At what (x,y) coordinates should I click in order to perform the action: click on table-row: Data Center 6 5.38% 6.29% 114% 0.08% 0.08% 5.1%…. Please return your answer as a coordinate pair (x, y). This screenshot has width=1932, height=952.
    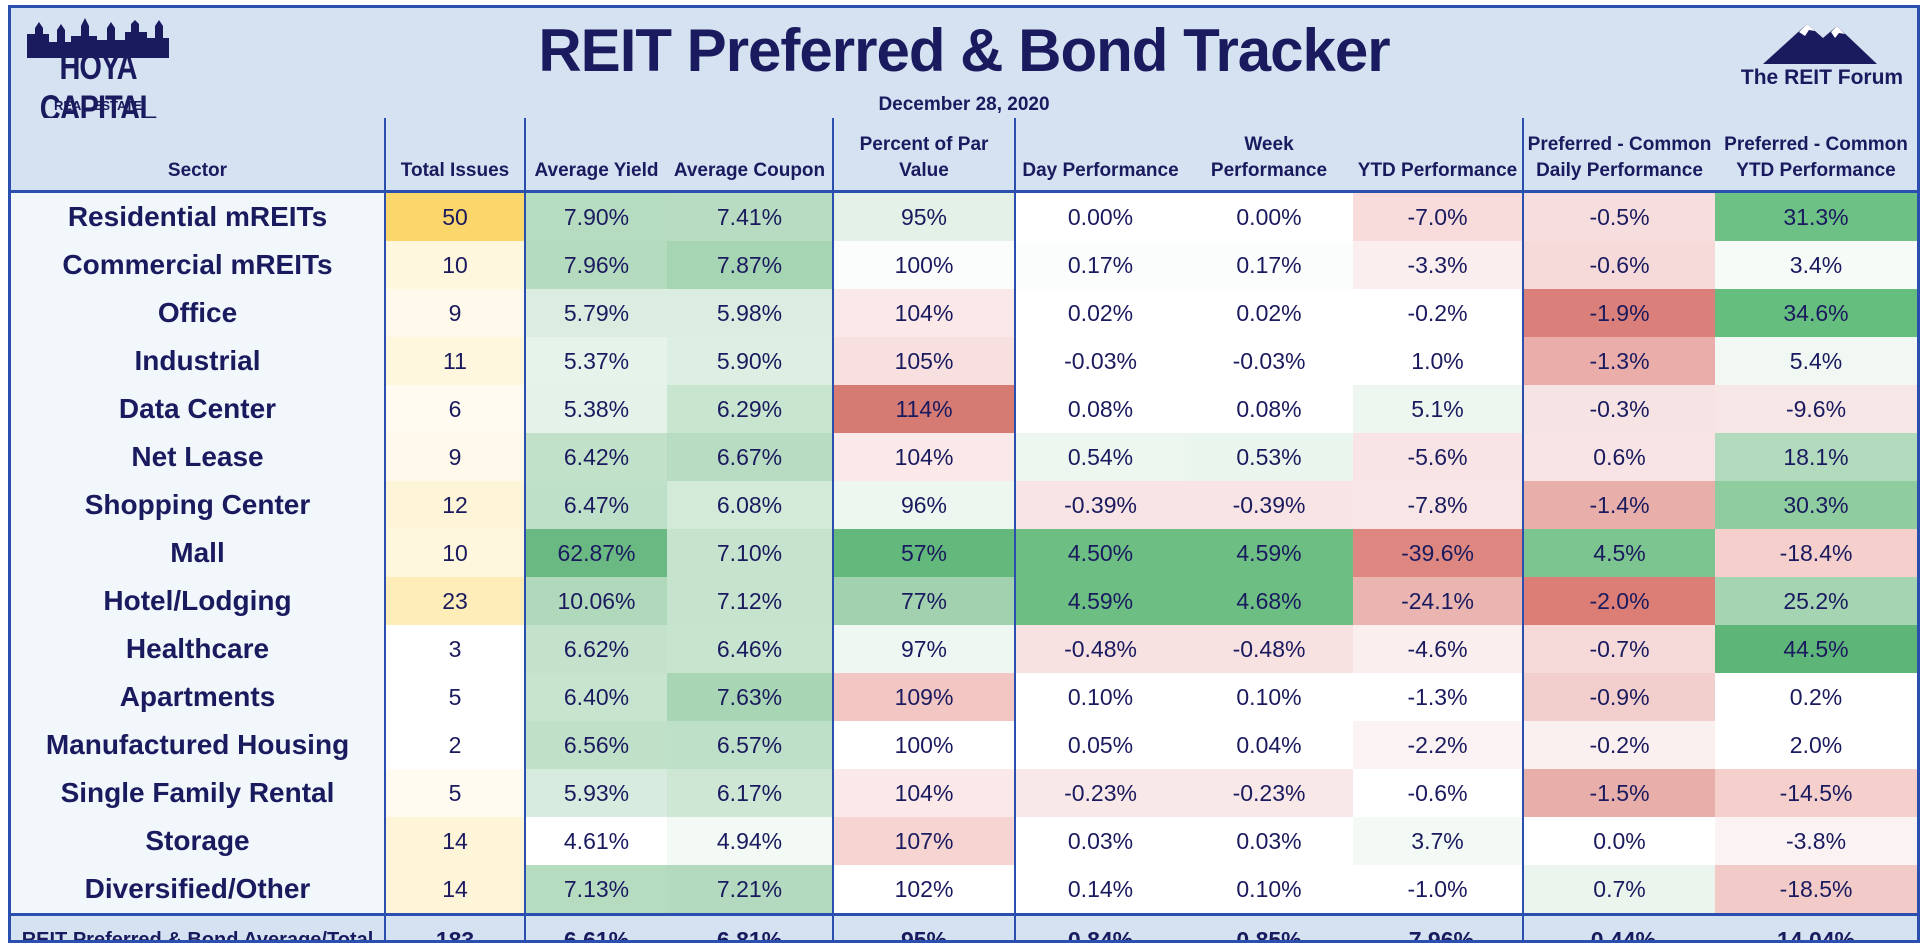
    Looking at the image, I should click on (964, 409).